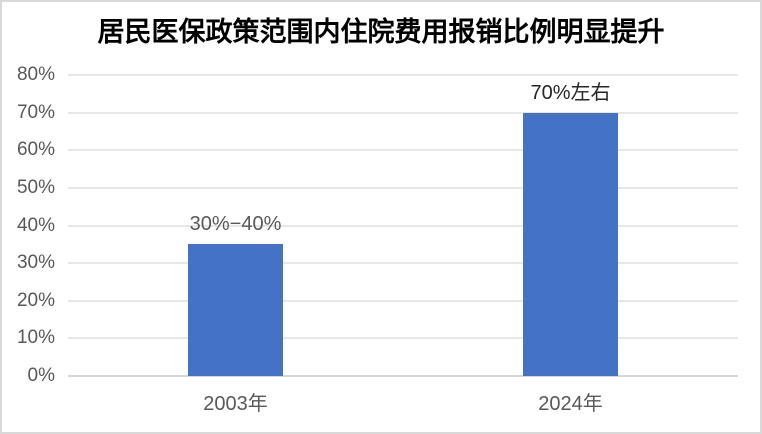 The image size is (762, 434). I want to click on x-axis-line, so click(403, 376).